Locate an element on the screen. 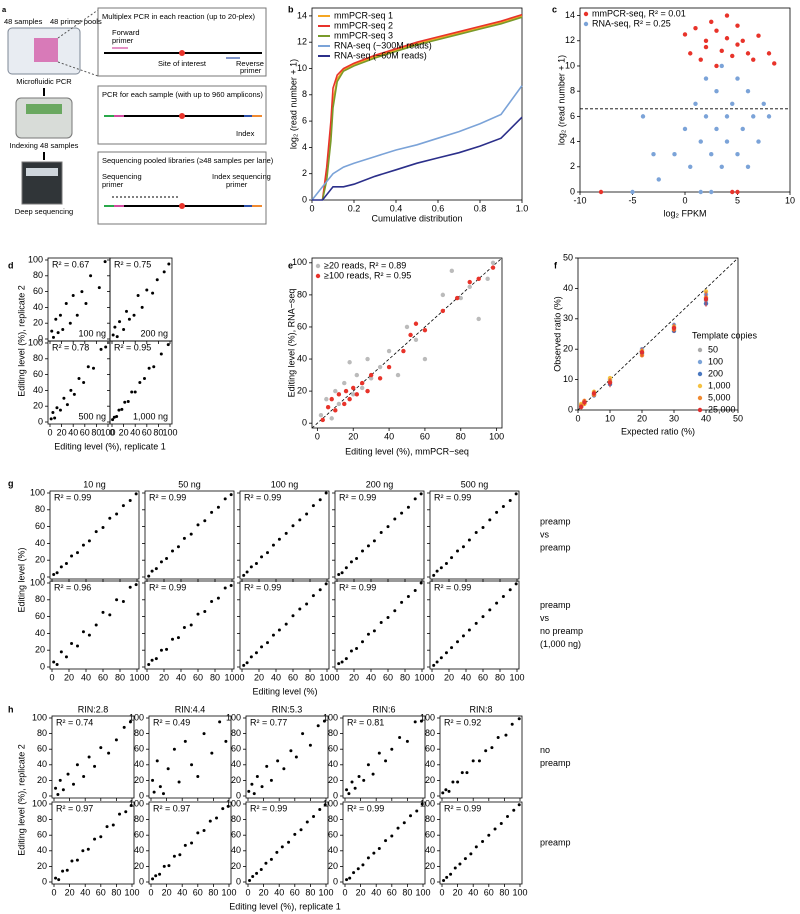 The width and height of the screenshot is (800, 914). y-axis-label: Editing level (%), RNA−seq is located at coordinates (291, 343).